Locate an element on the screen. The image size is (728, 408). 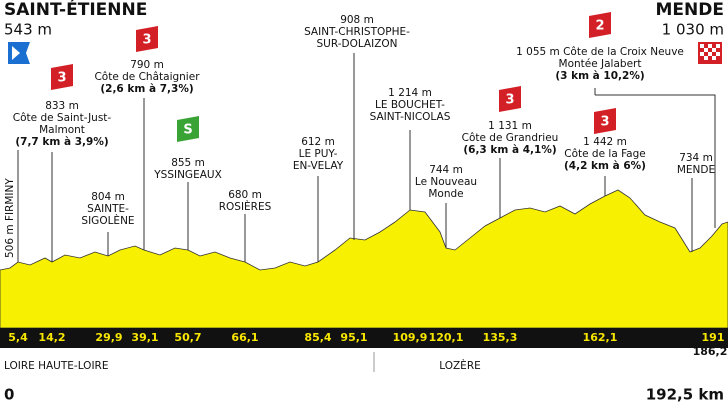
point-label: Monde is located at coordinates (445, 194).